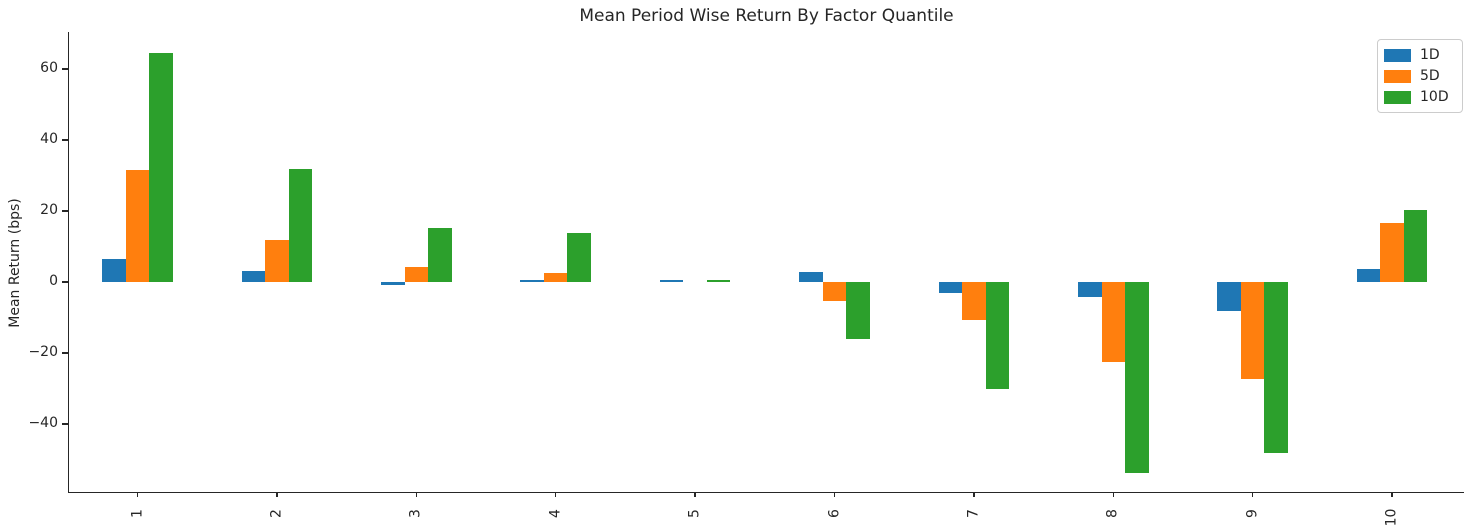 This screenshot has width=1473, height=531. I want to click on x-tick-label: 2, so click(276, 513).